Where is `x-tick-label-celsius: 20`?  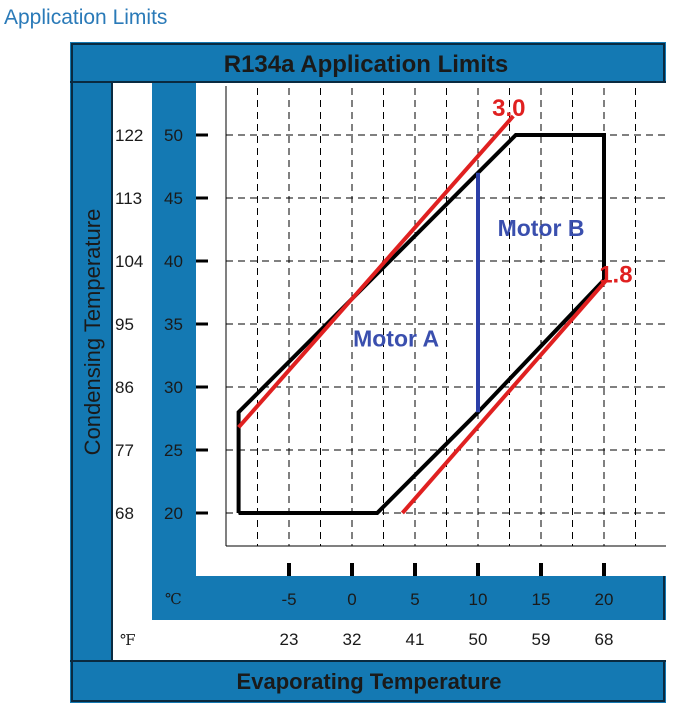 x-tick-label-celsius: 20 is located at coordinates (604, 599).